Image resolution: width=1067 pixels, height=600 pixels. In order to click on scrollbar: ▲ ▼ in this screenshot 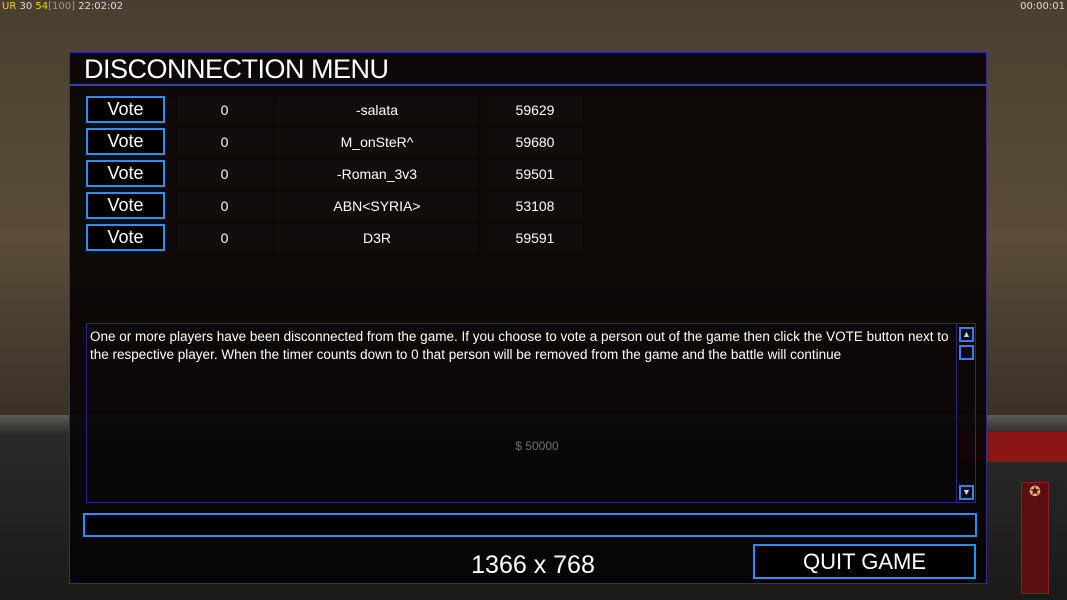, I will do `click(965, 413)`.